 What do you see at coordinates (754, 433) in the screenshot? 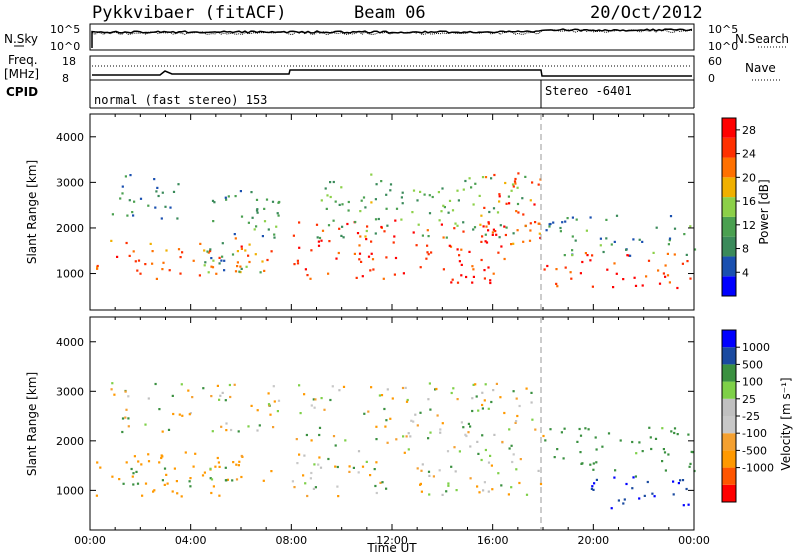
I see `colorbar-tick-label: -100` at bounding box center [754, 433].